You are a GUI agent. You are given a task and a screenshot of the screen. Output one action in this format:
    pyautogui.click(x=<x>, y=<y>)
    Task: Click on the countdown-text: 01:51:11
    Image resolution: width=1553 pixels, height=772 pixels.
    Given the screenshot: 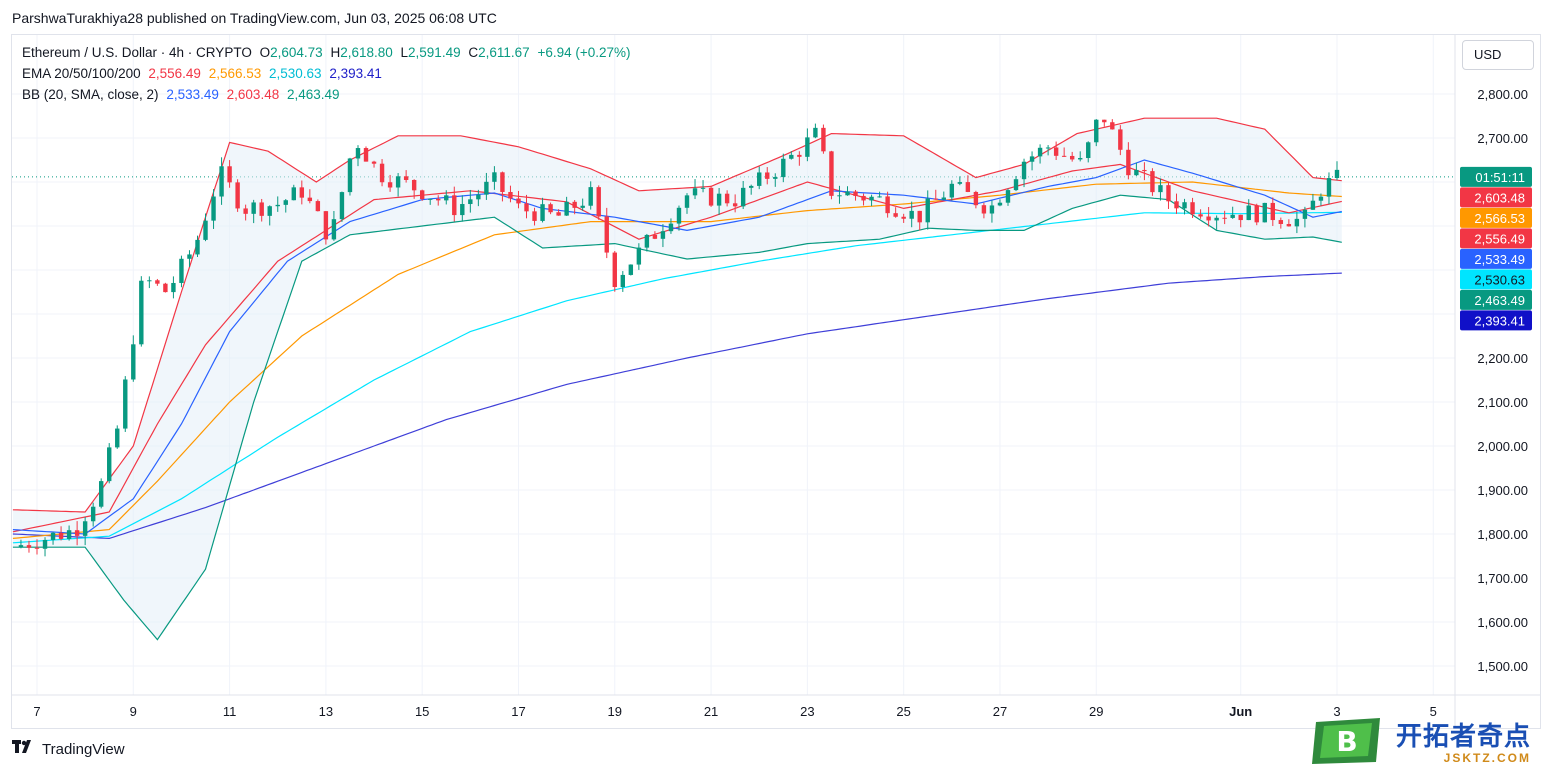 What is the action you would take?
    pyautogui.click(x=1500, y=177)
    